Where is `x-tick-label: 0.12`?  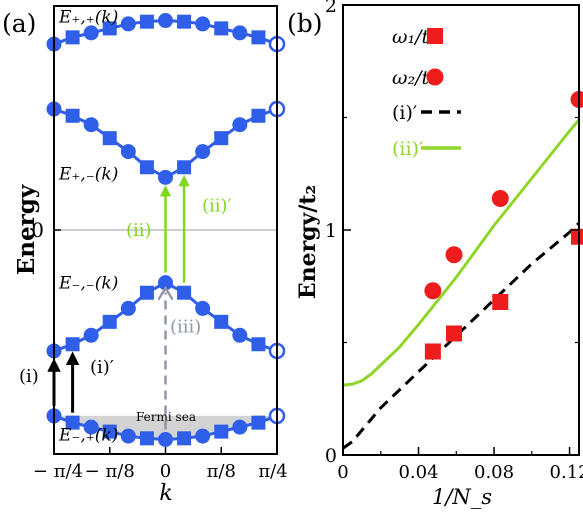 x-tick-label: 0.12 is located at coordinates (566, 472).